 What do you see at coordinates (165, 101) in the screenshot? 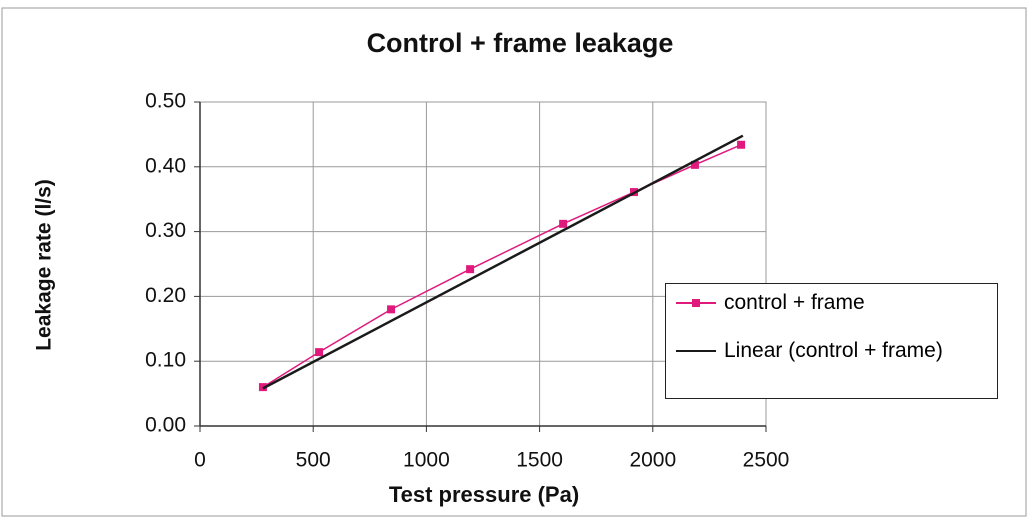
I see `y-tick-label: 0.50` at bounding box center [165, 101].